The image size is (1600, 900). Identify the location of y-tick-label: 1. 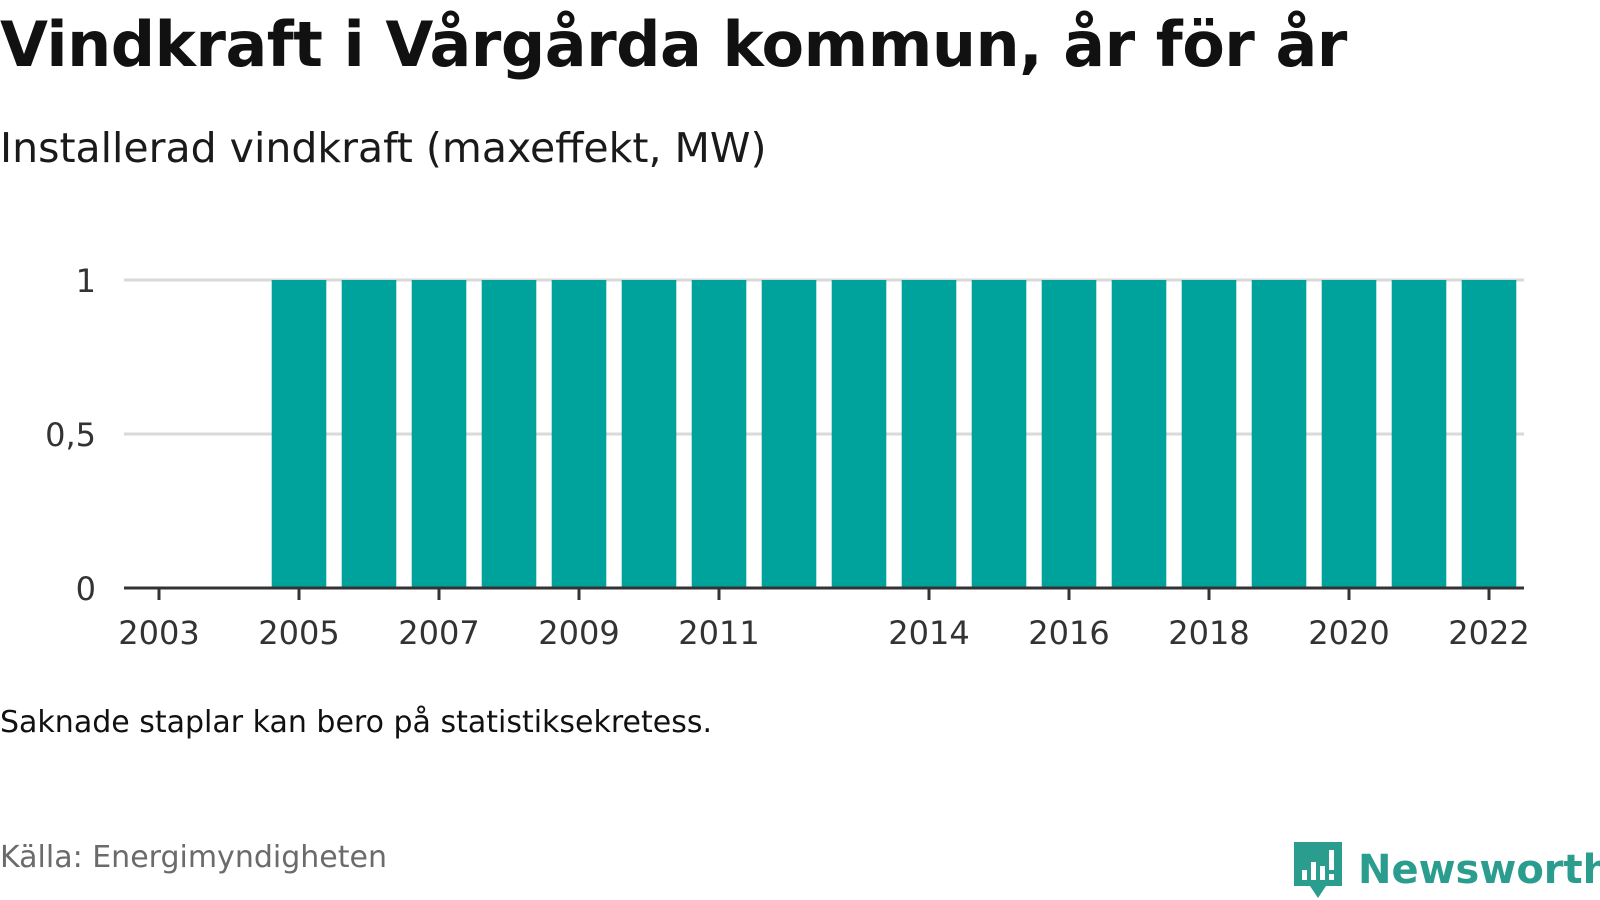
(86, 281).